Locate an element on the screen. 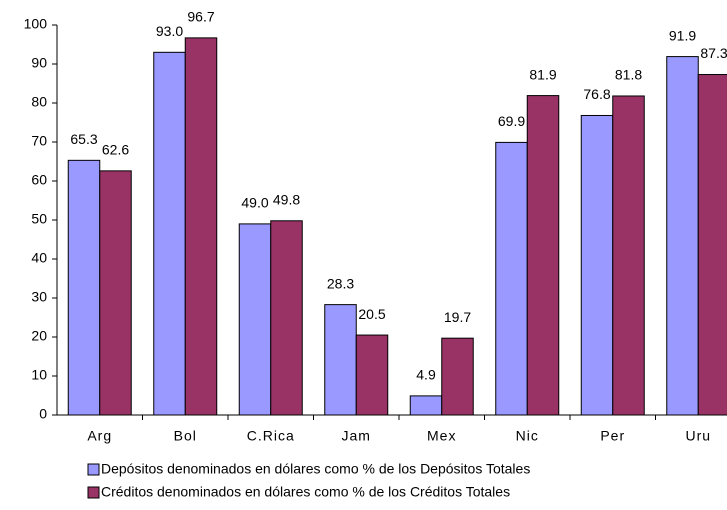 The image size is (727, 510). value-label: 81.9 is located at coordinates (542, 74).